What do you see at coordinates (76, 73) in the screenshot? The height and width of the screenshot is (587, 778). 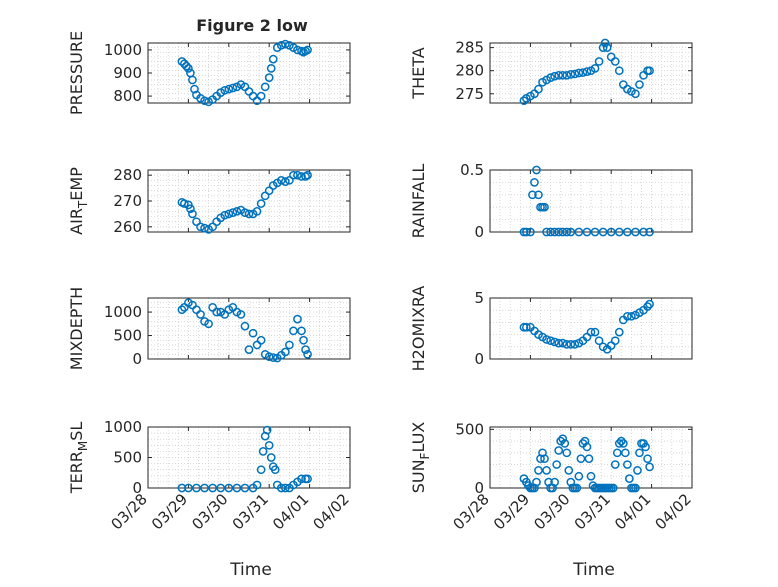 I see `y-axis-label: PRESSURE` at bounding box center [76, 73].